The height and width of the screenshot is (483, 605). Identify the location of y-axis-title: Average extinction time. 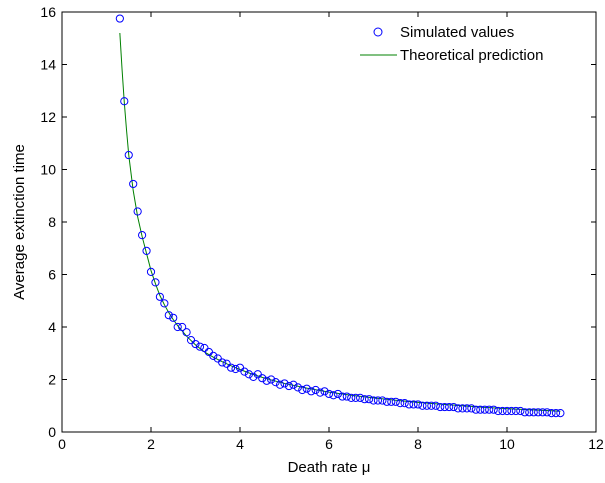
(19, 222).